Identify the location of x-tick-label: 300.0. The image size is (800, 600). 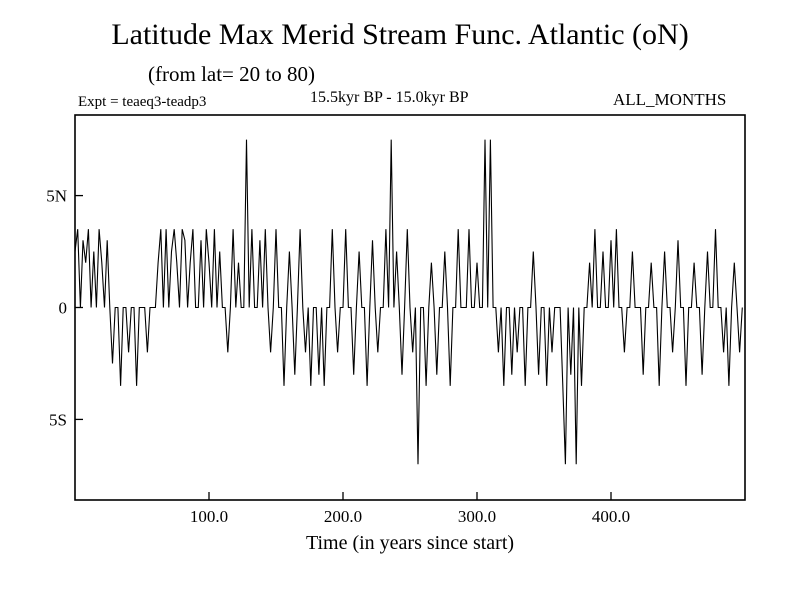
(477, 516).